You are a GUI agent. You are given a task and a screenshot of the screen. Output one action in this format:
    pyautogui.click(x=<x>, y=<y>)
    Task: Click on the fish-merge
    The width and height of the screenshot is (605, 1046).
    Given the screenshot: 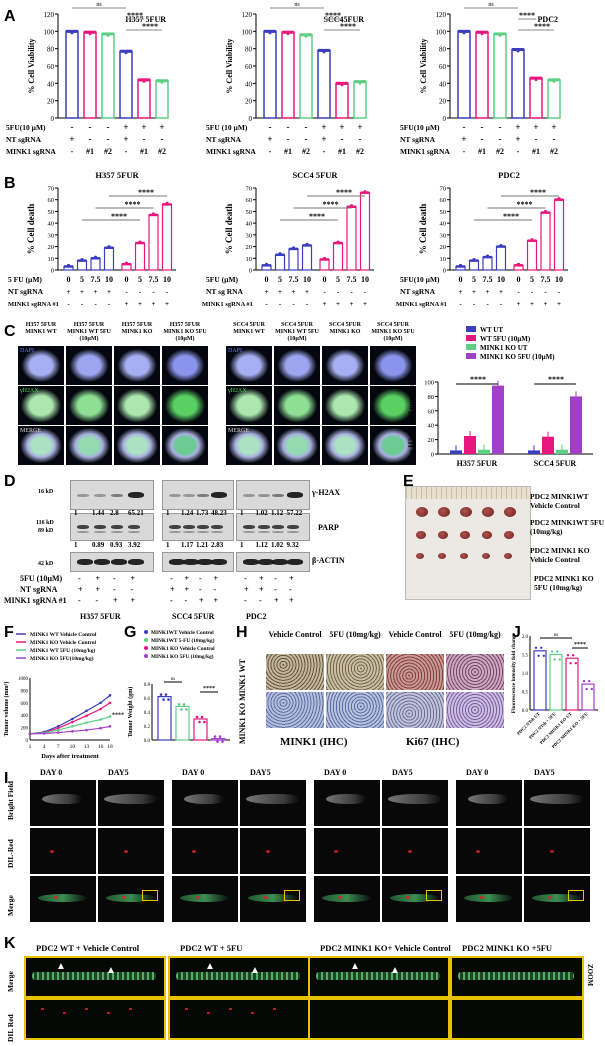 What is the action you would take?
    pyautogui.click(x=557, y=898)
    